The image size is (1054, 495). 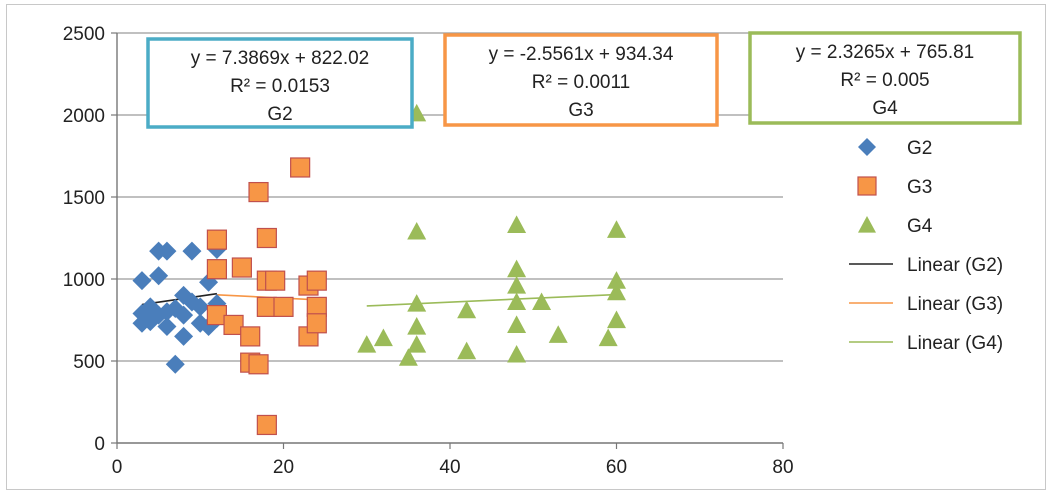 I want to click on equation-box-g2: y = 7.3869x + 822.02 R² = 0.0153 G2, so click(x=280, y=83).